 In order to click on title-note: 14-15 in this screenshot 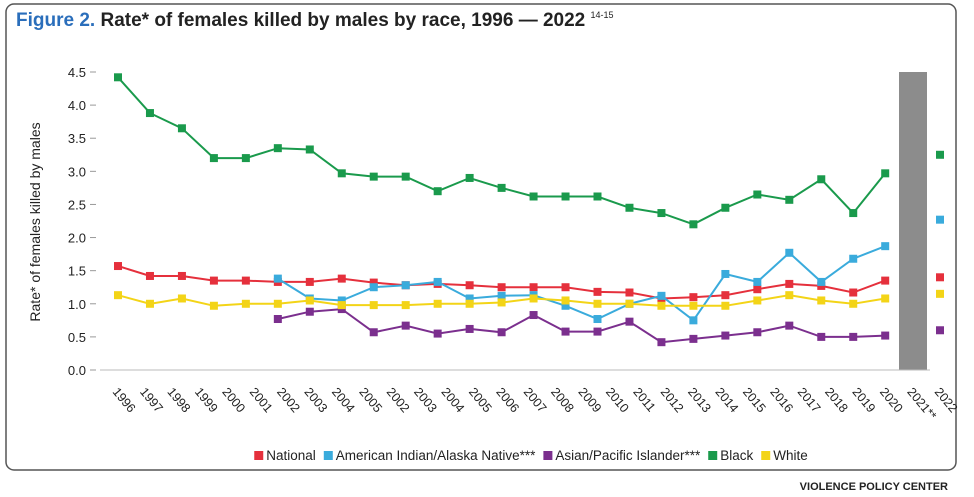, I will do `click(602, 15)`.